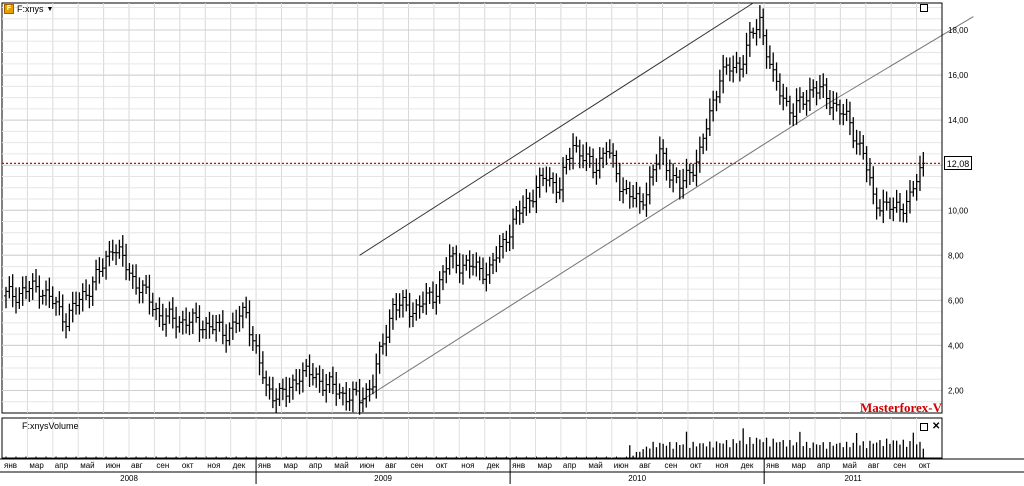 This screenshot has width=1024, height=486. I want to click on volume-panel-frame, so click(472, 438).